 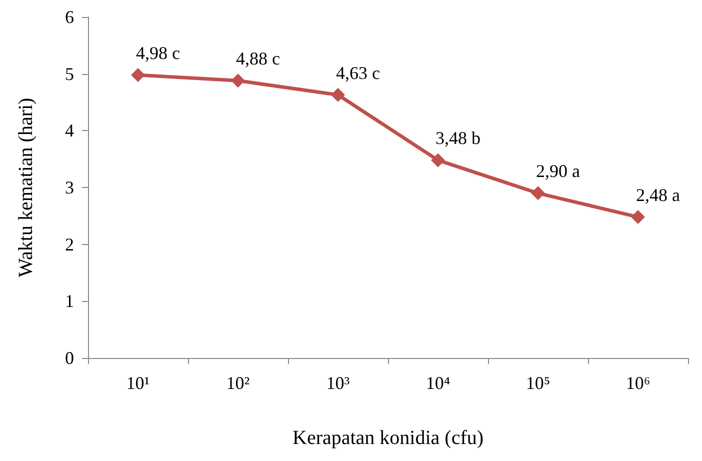 What do you see at coordinates (69, 130) in the screenshot?
I see `y-tick-label: 4` at bounding box center [69, 130].